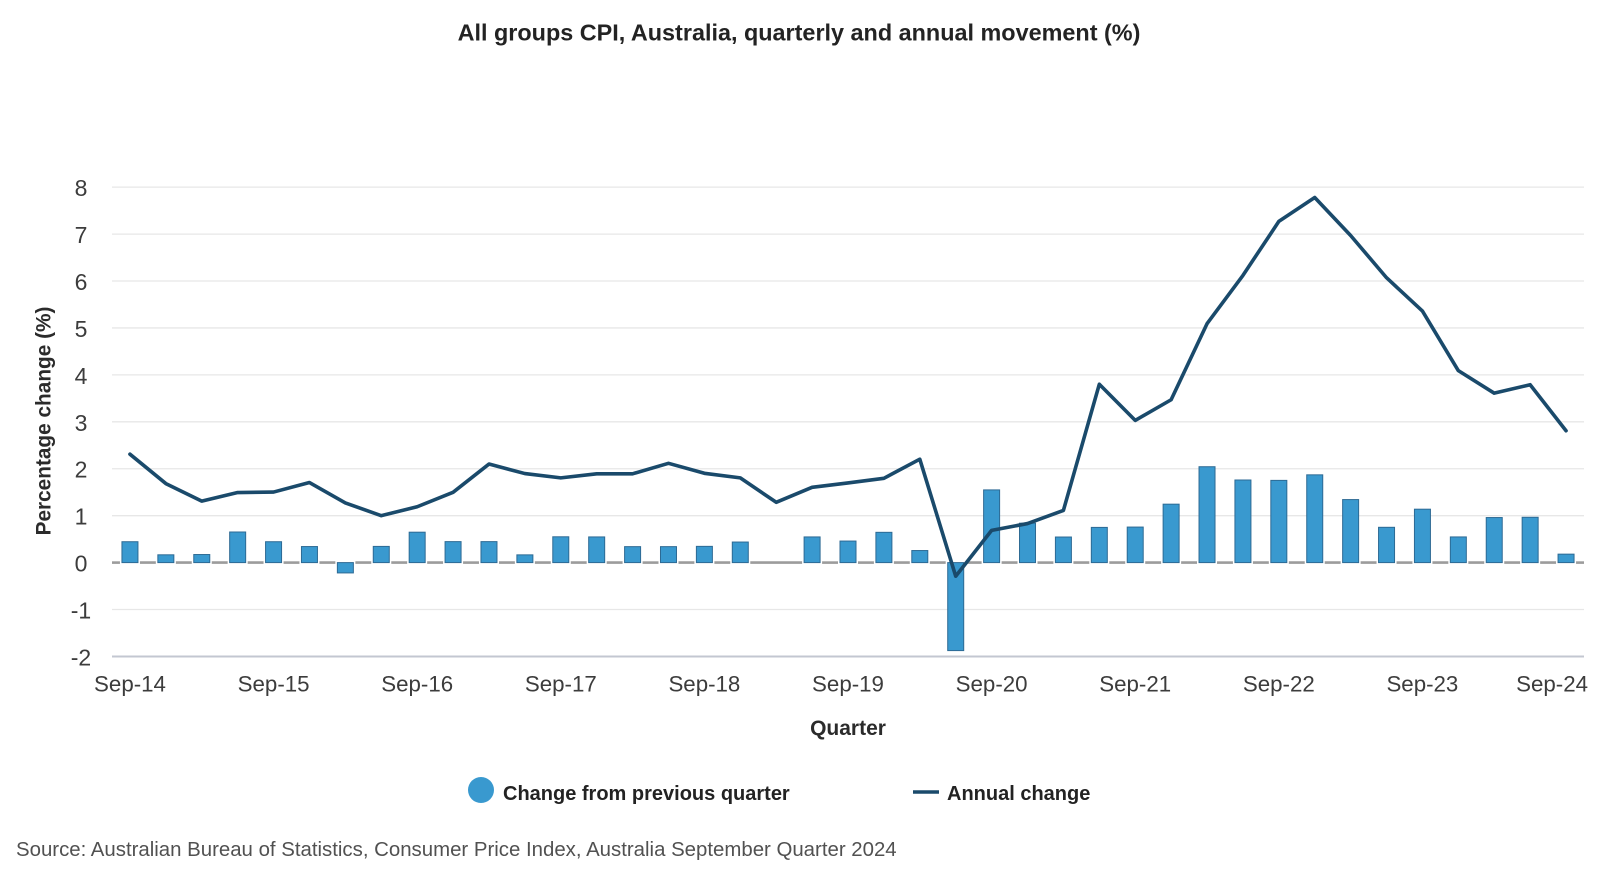 This screenshot has height=894, width=1600. What do you see at coordinates (1279, 684) in the screenshot?
I see `svg-text: Sep-22` at bounding box center [1279, 684].